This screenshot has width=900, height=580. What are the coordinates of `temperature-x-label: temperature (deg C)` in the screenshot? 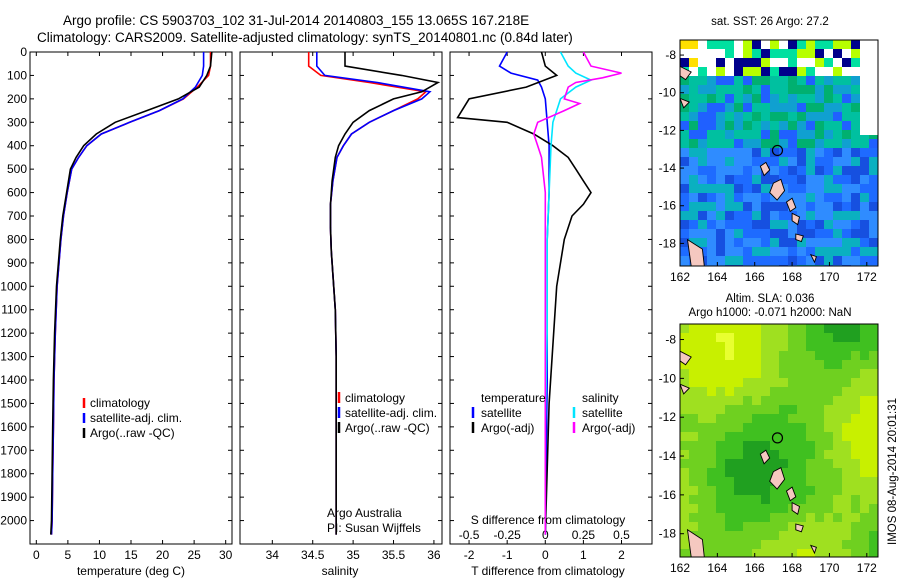 It's located at (131, 571).